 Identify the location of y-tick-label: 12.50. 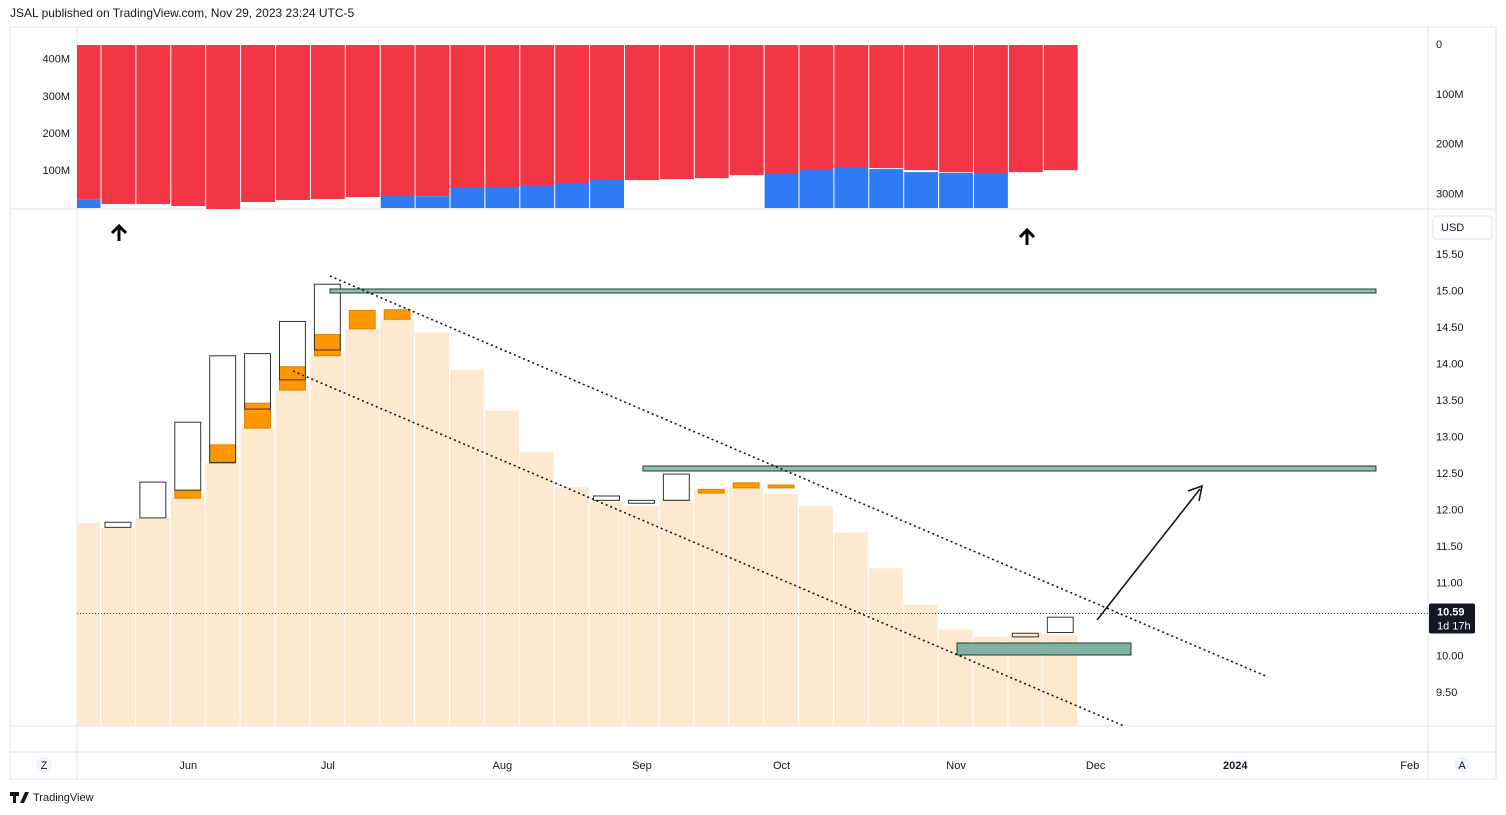
(1450, 474).